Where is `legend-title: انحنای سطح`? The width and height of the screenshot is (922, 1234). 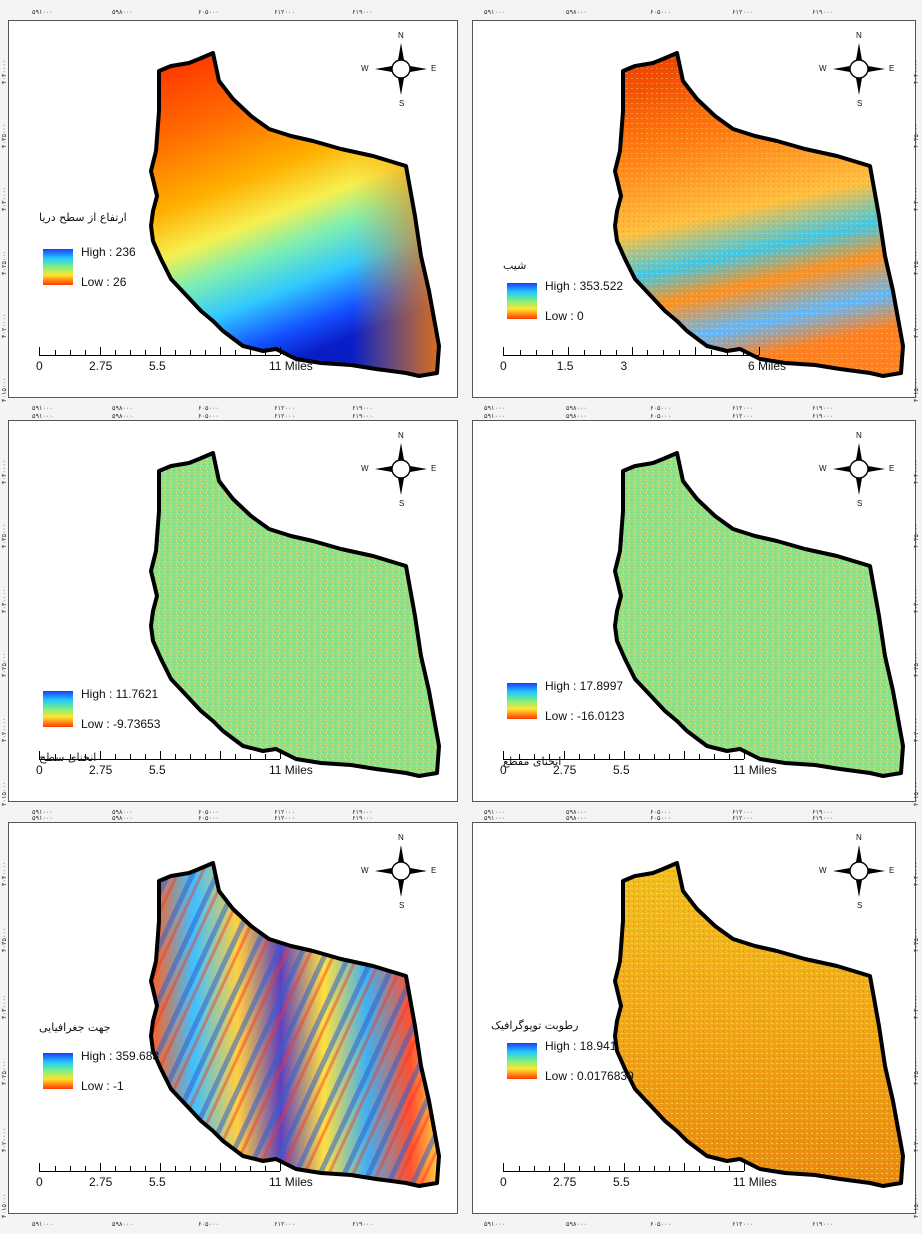 legend-title: انحنای سطح is located at coordinates (68, 757).